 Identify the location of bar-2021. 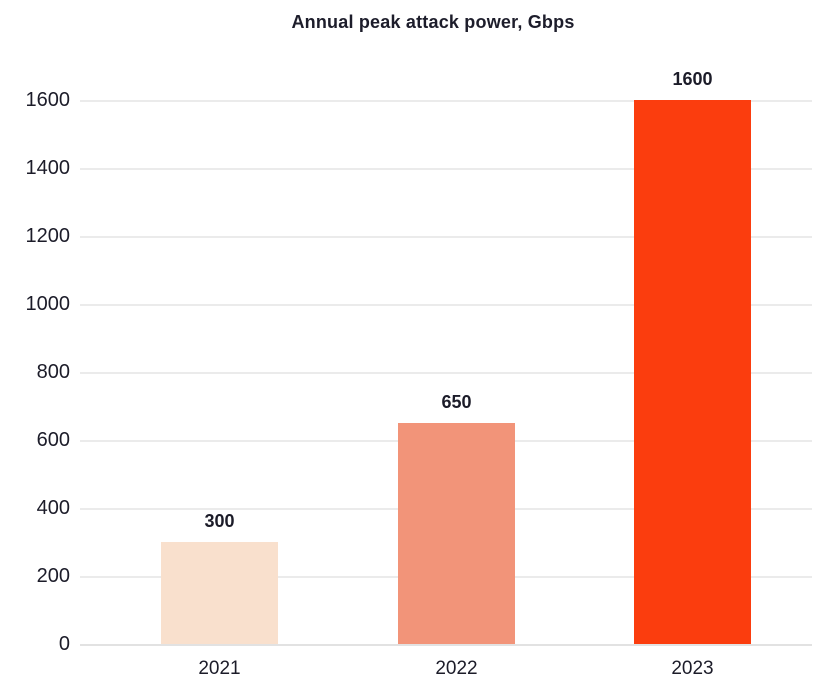
(219, 593).